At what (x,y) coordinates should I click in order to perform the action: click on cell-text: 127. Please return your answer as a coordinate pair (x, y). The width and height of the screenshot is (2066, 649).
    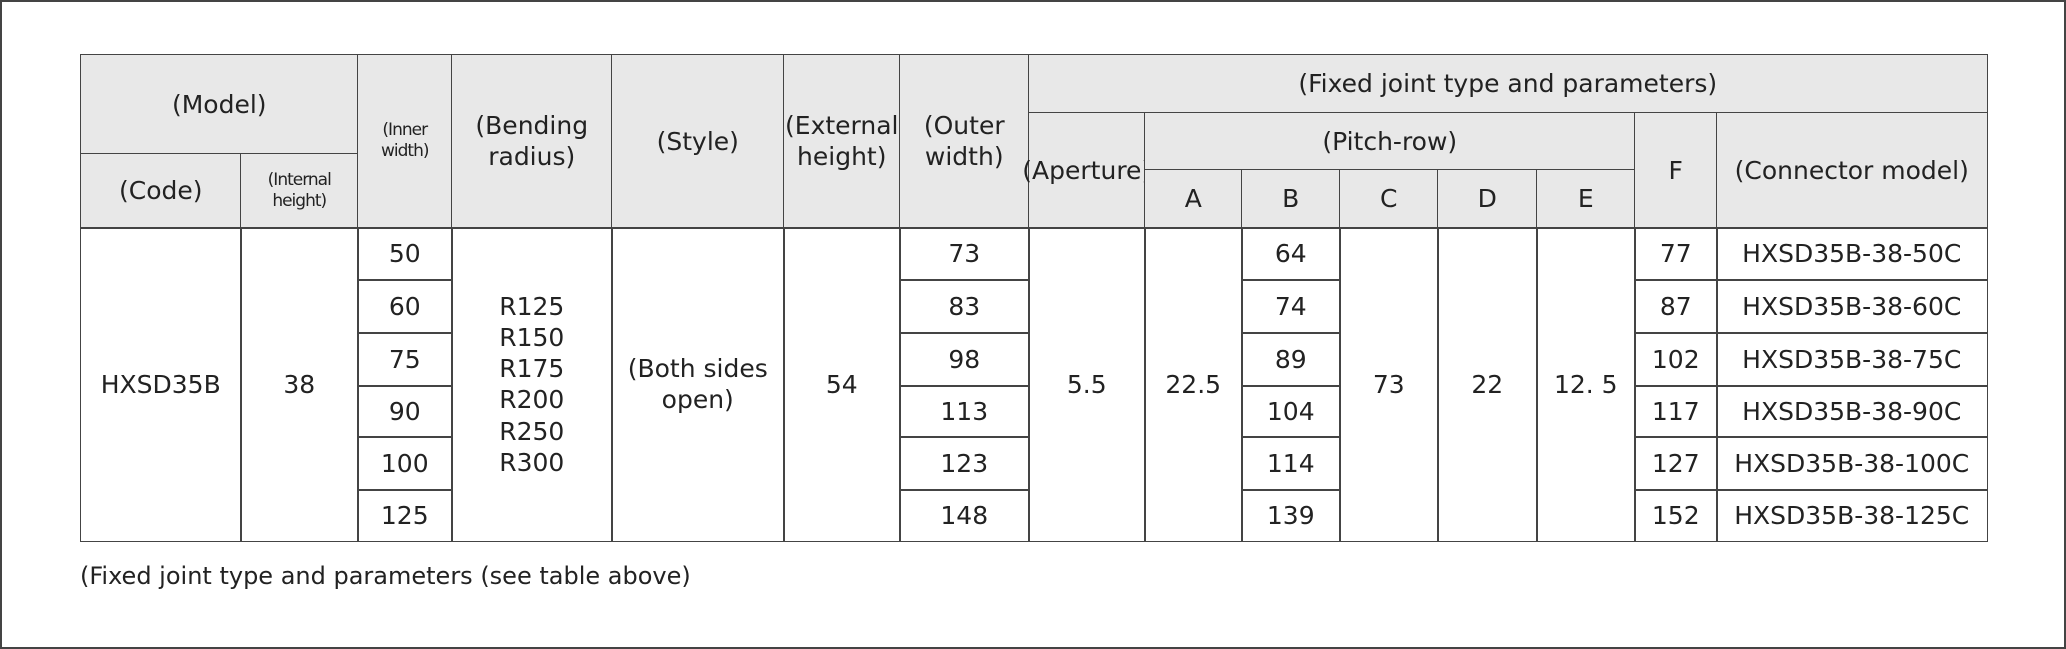
    Looking at the image, I should click on (1675, 463).